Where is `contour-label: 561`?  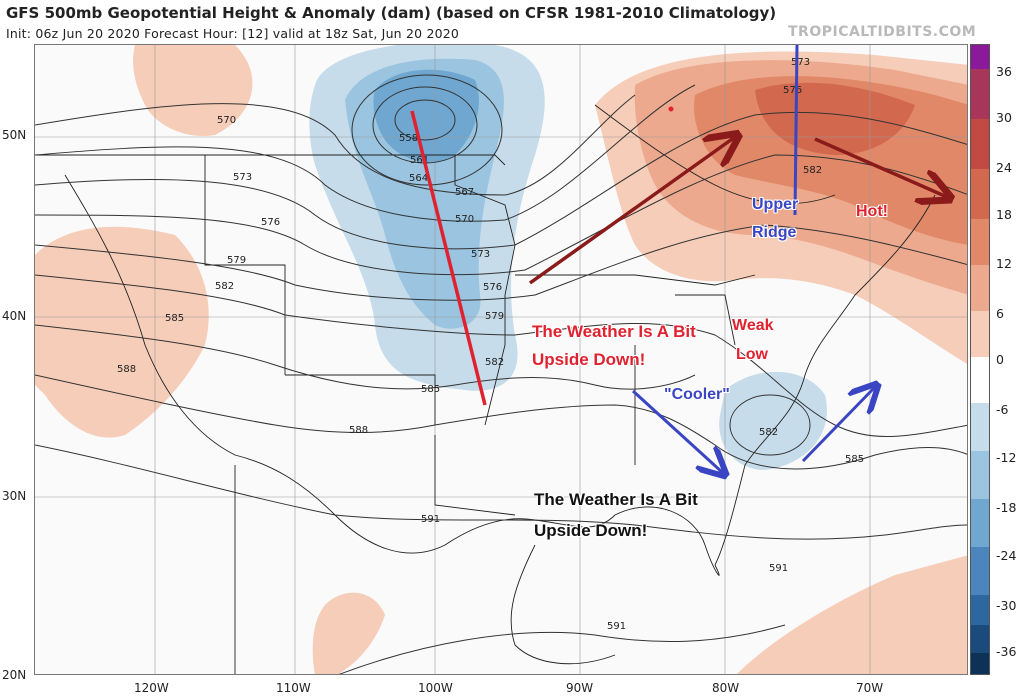
contour-label: 561 is located at coordinates (419, 160).